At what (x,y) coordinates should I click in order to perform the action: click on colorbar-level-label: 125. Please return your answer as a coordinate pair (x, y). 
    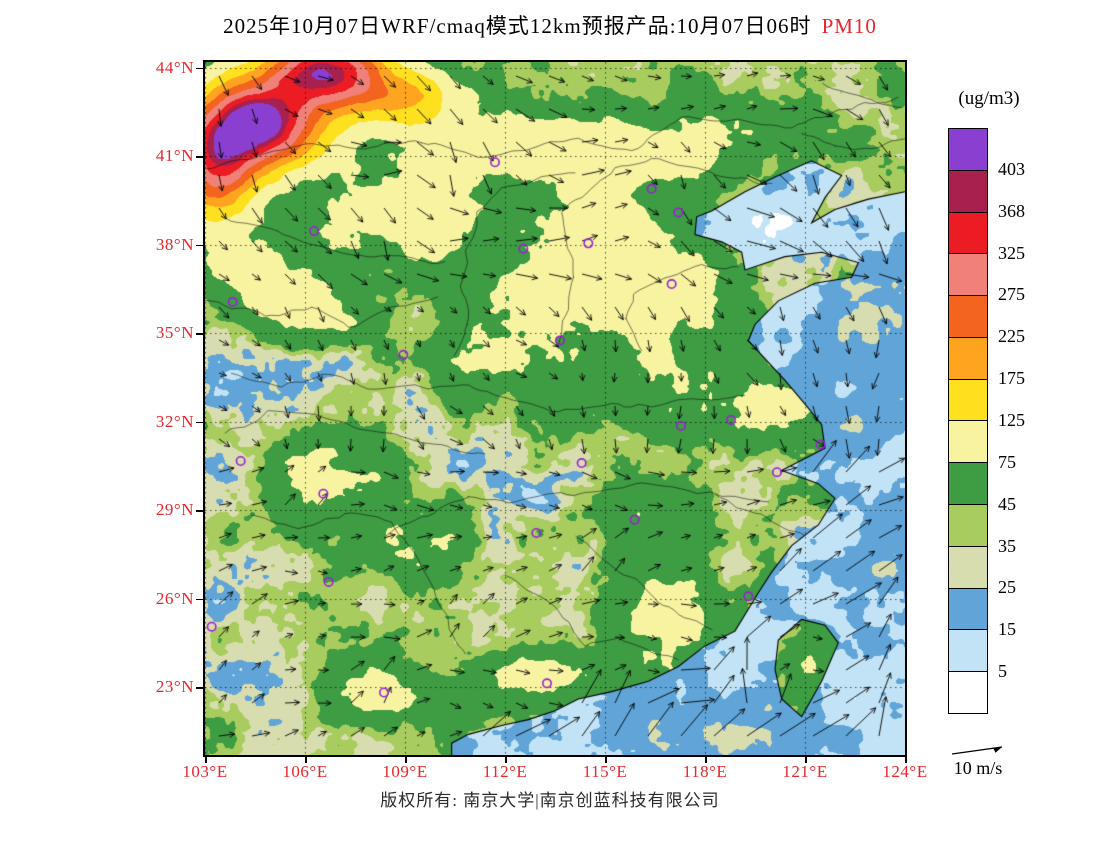
    Looking at the image, I should click on (1011, 420).